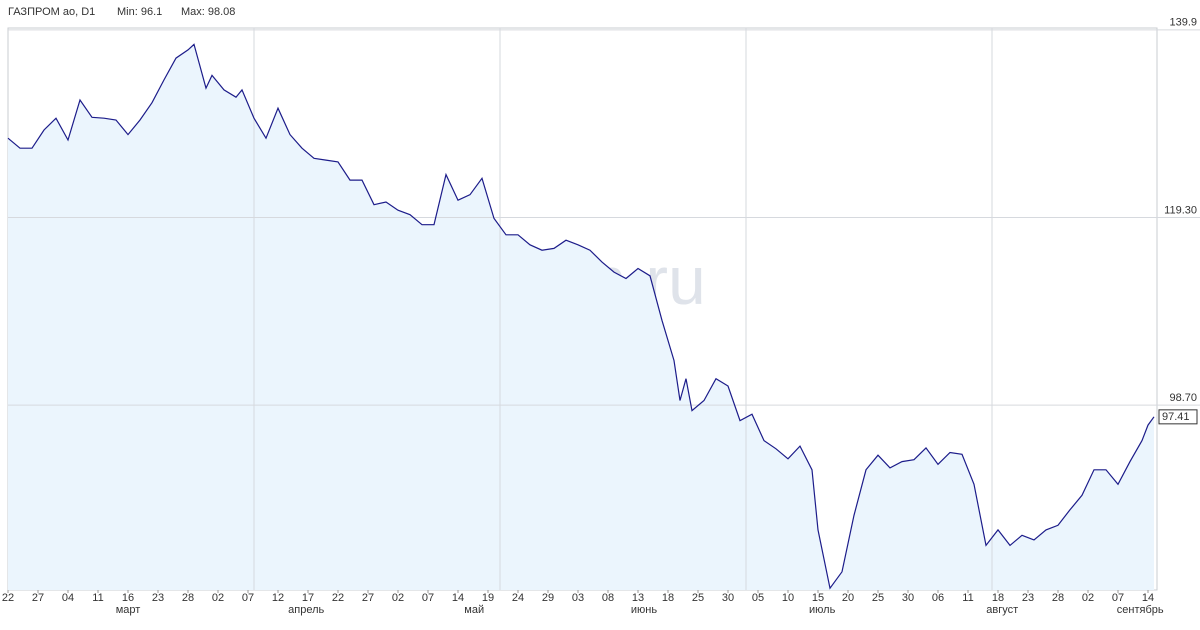 The width and height of the screenshot is (1200, 630). I want to click on x-tick-label: 20, so click(848, 598).